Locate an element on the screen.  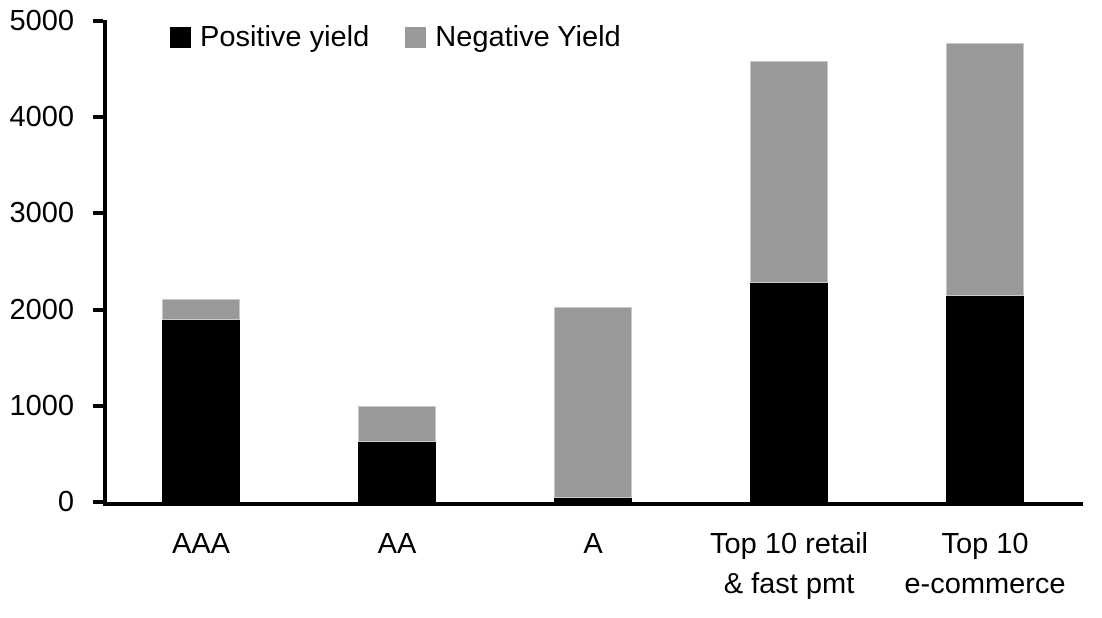
x-axis-label: AA is located at coordinates (397, 544).